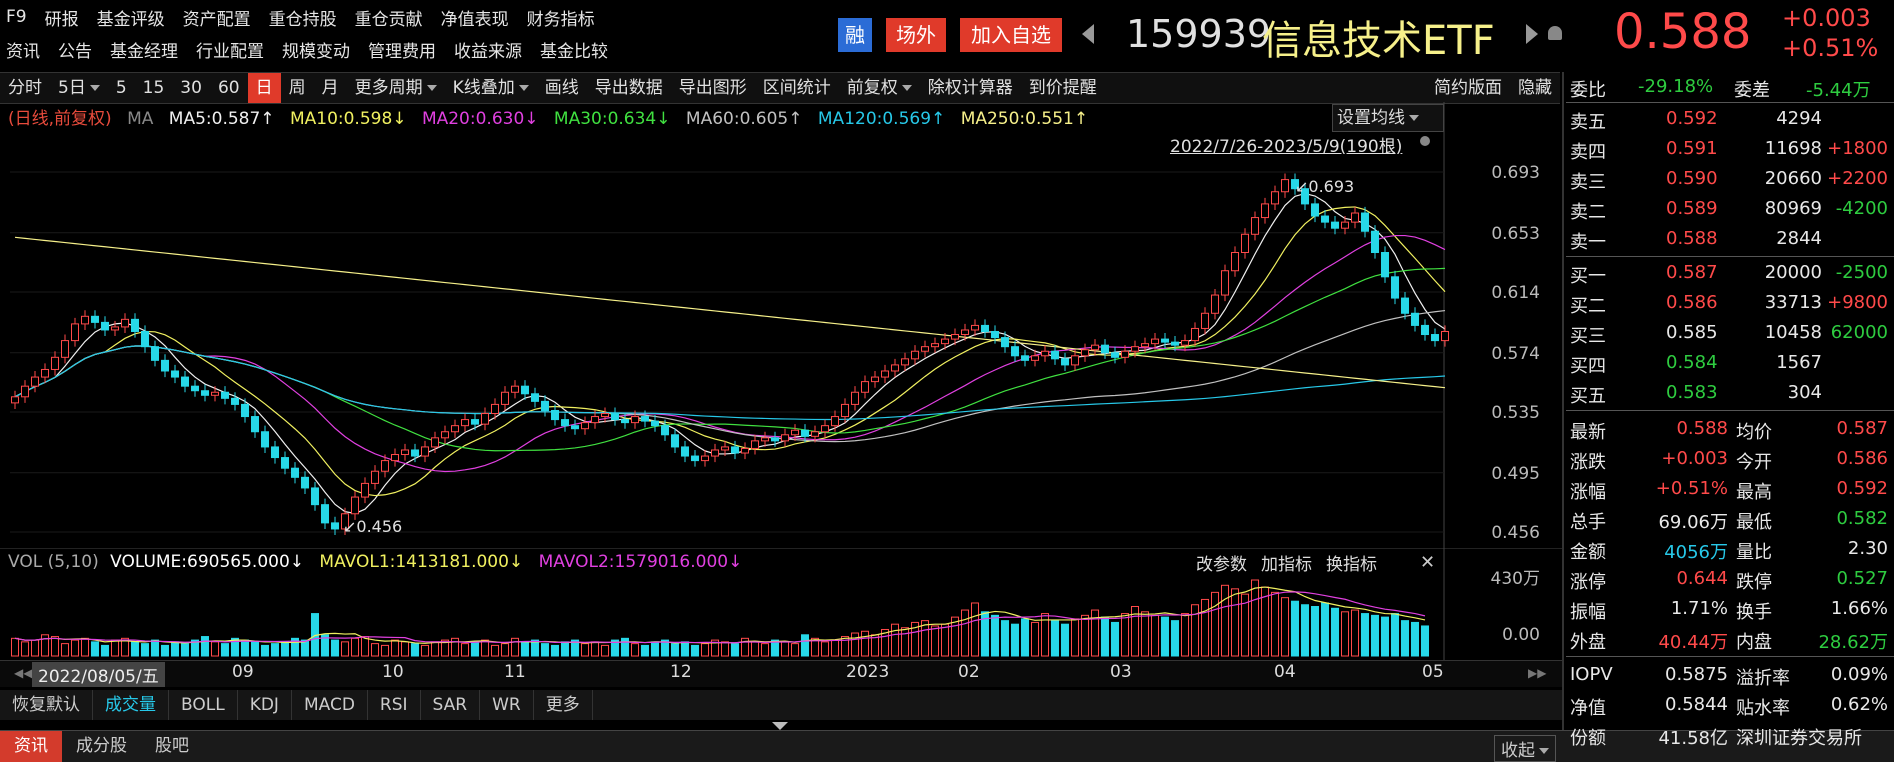 The image size is (1894, 762). Describe the element at coordinates (297, 88) in the screenshot. I see `period-tab: 周` at that location.